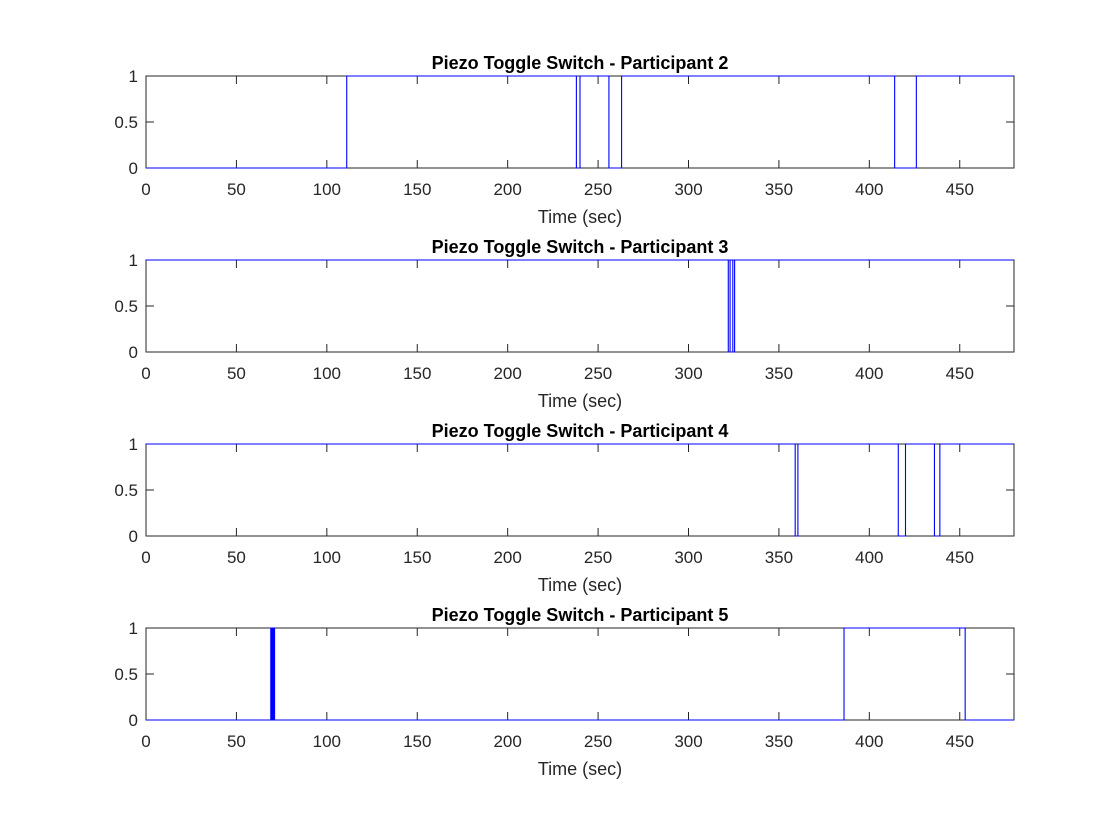  What do you see at coordinates (580, 431) in the screenshot?
I see `subplot-title: Piezo Toggle Switch - Participant 4` at bounding box center [580, 431].